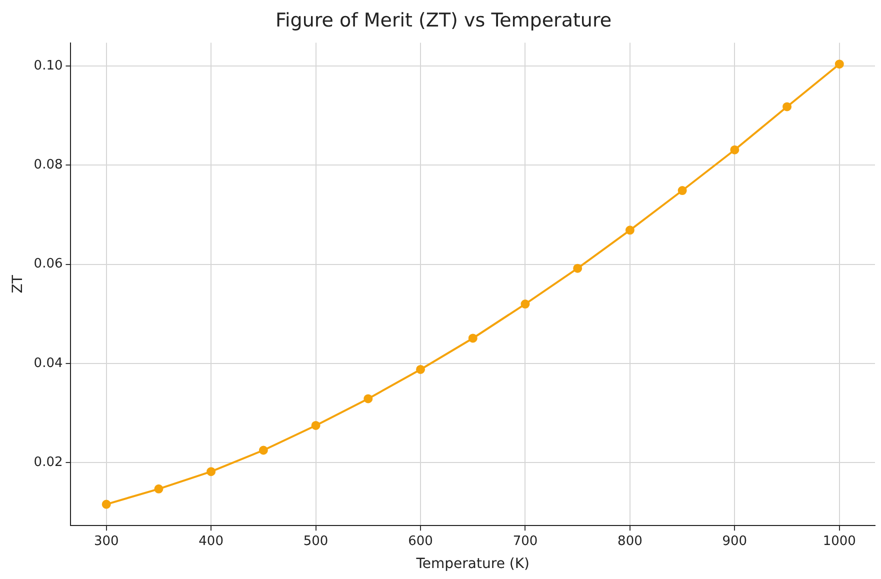  Describe the element at coordinates (839, 541) in the screenshot. I see `x-tick-label: 1000` at that location.